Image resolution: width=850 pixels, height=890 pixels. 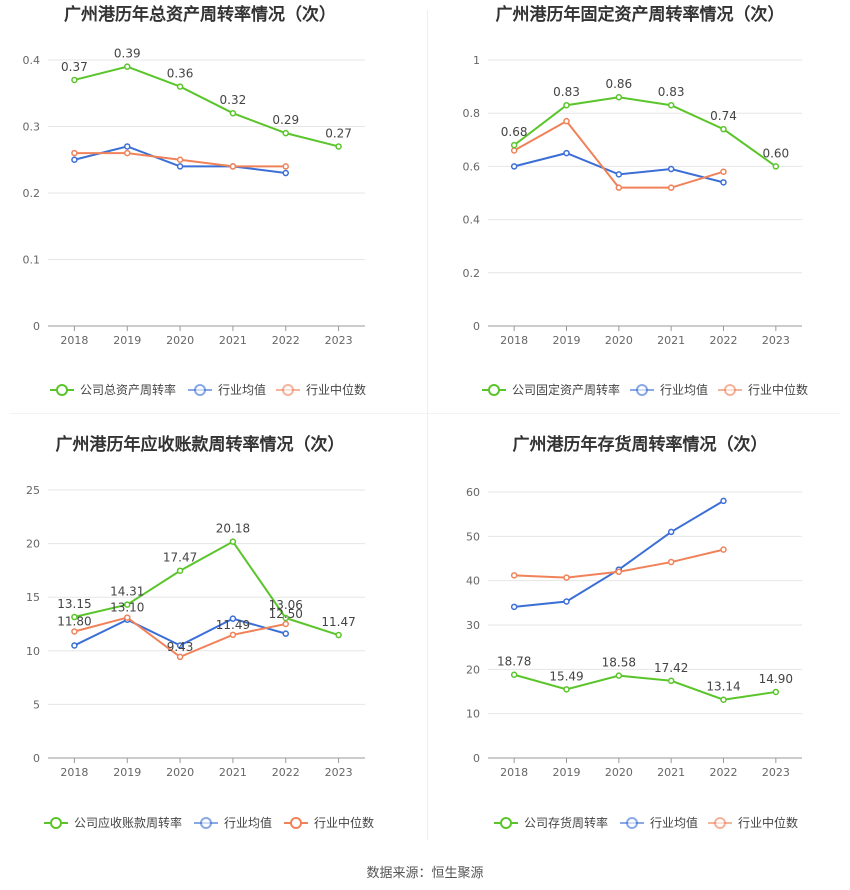 I want to click on data-label: 0.29, so click(x=285, y=120).